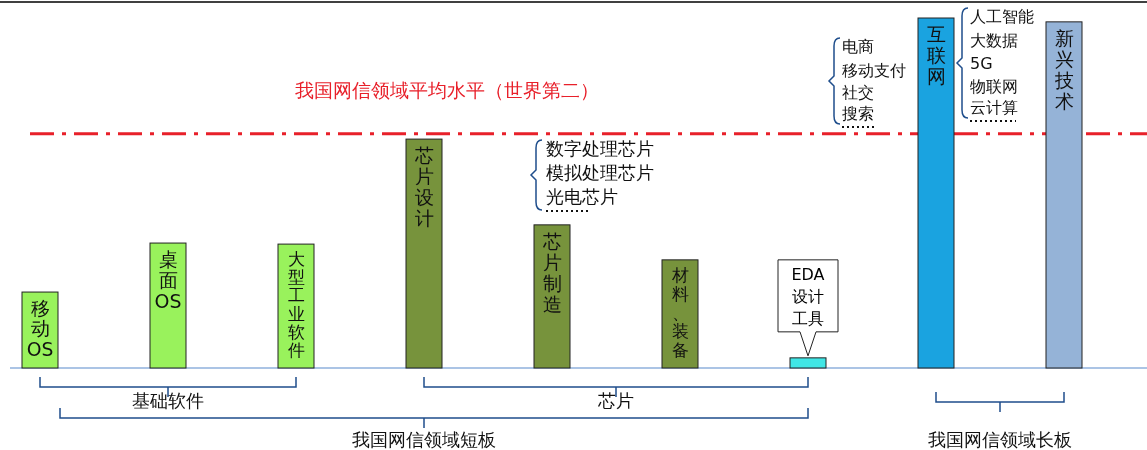  What do you see at coordinates (994, 107) in the screenshot?
I see `annotation: 云计算` at bounding box center [994, 107].